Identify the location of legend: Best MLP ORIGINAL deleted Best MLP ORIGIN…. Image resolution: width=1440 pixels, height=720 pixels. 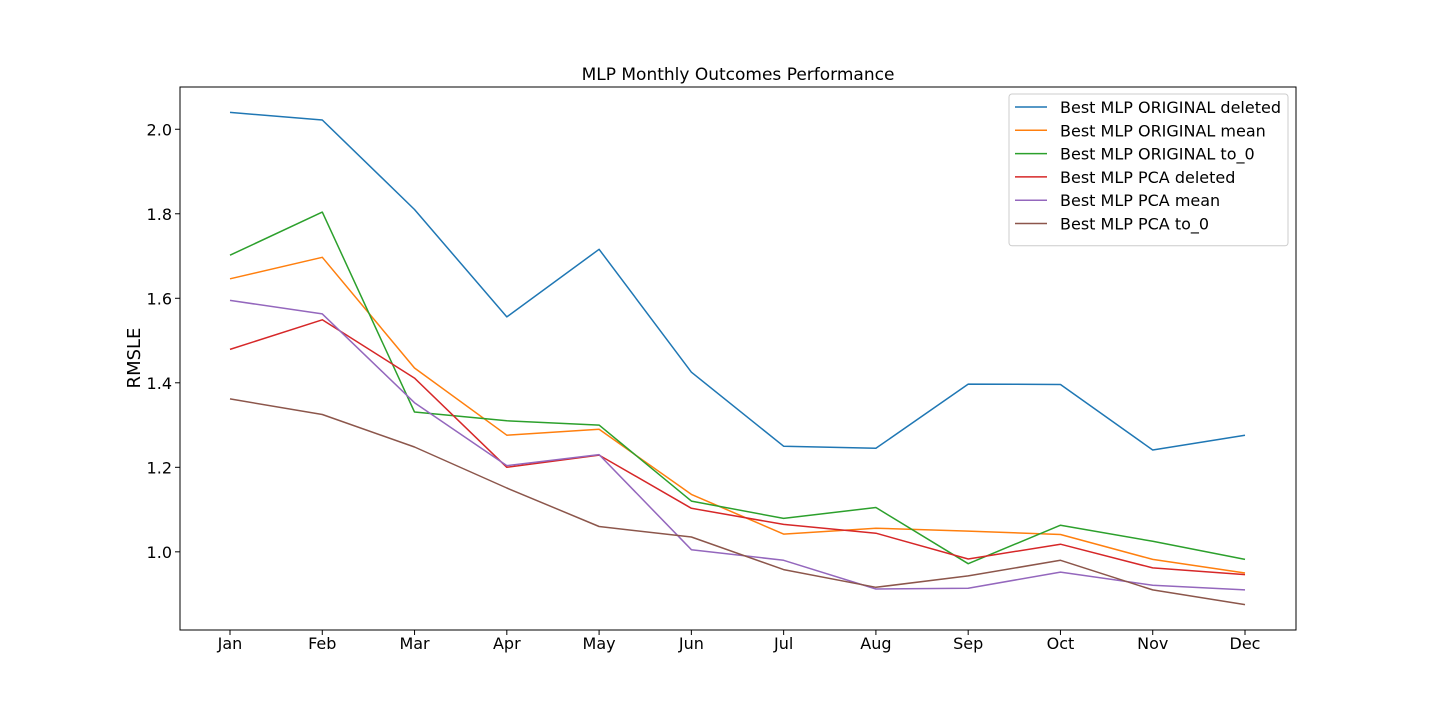
(1148, 170).